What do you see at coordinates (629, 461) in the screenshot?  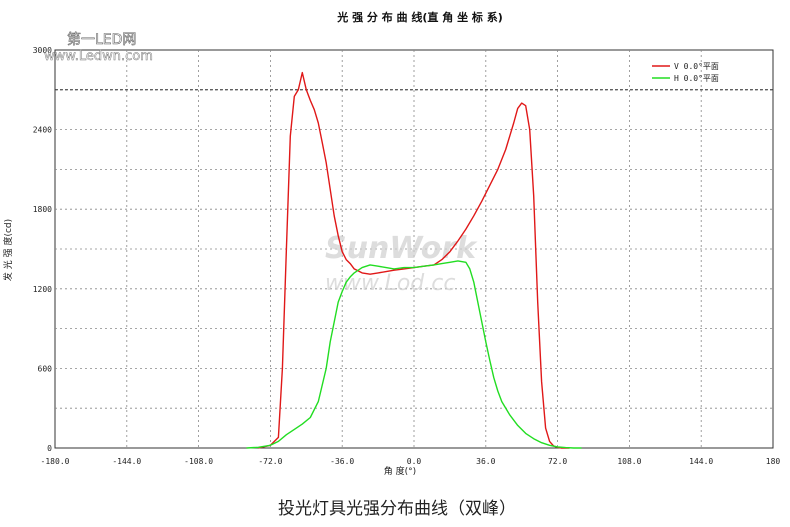 I see `x-tick-label: 108.0` at bounding box center [629, 461].